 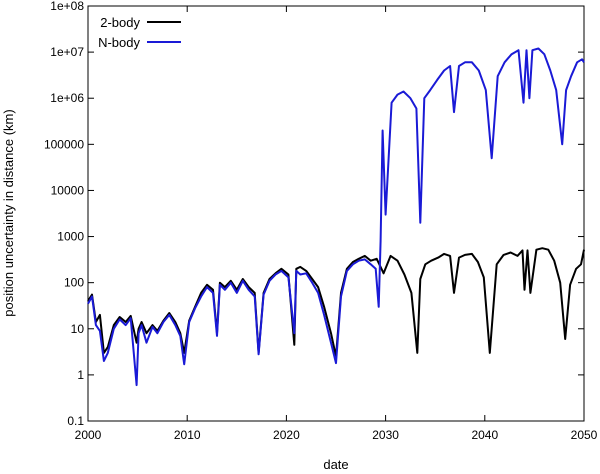 What do you see at coordinates (187, 435) in the screenshot?
I see `x-tick-label: 2010` at bounding box center [187, 435].